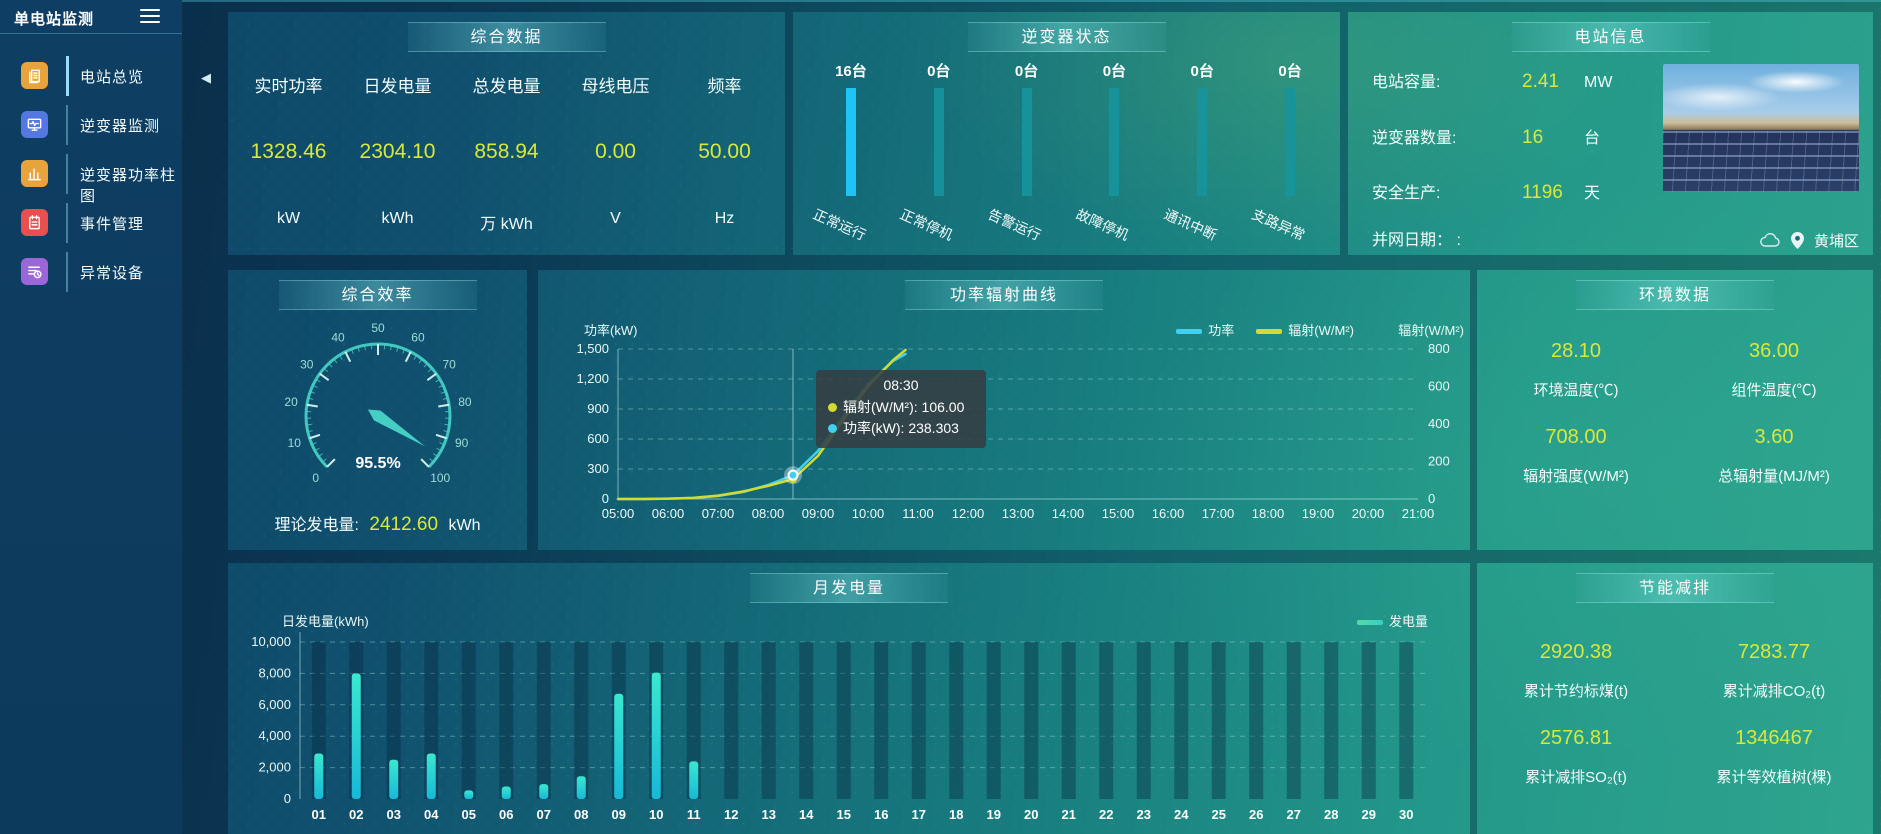 The image size is (1881, 834). Describe the element at coordinates (54, 19) in the screenshot. I see `app-title: 单电站监测` at that location.